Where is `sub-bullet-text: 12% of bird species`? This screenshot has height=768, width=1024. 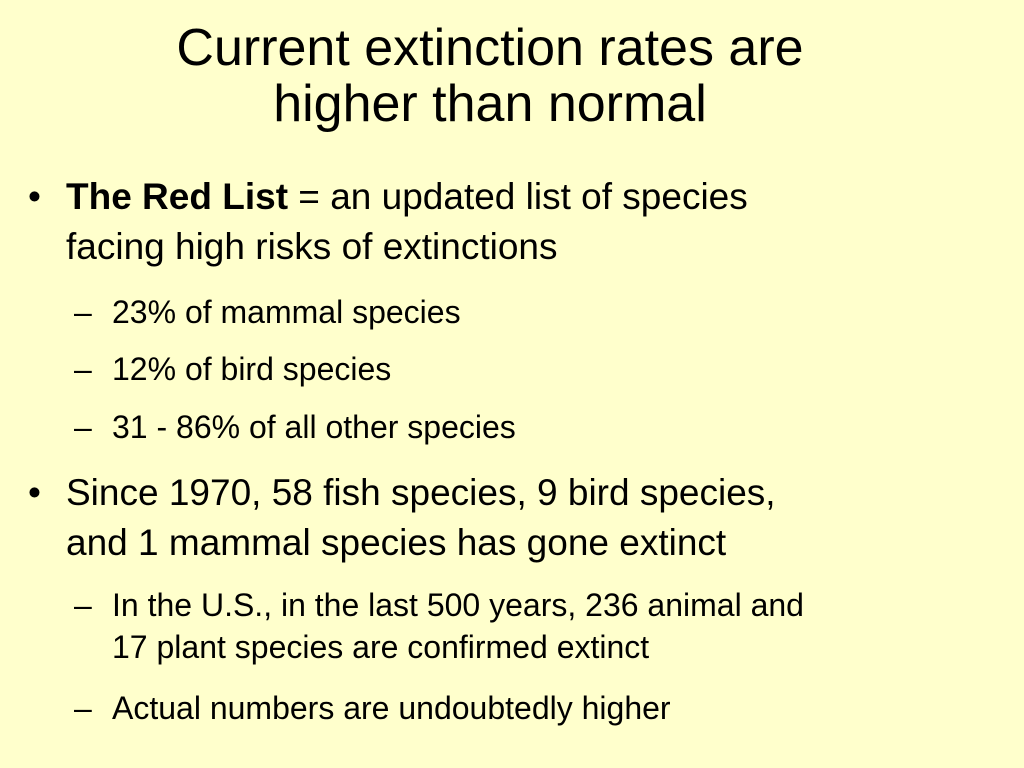 sub-bullet-text: 12% of bird species is located at coordinates (252, 369).